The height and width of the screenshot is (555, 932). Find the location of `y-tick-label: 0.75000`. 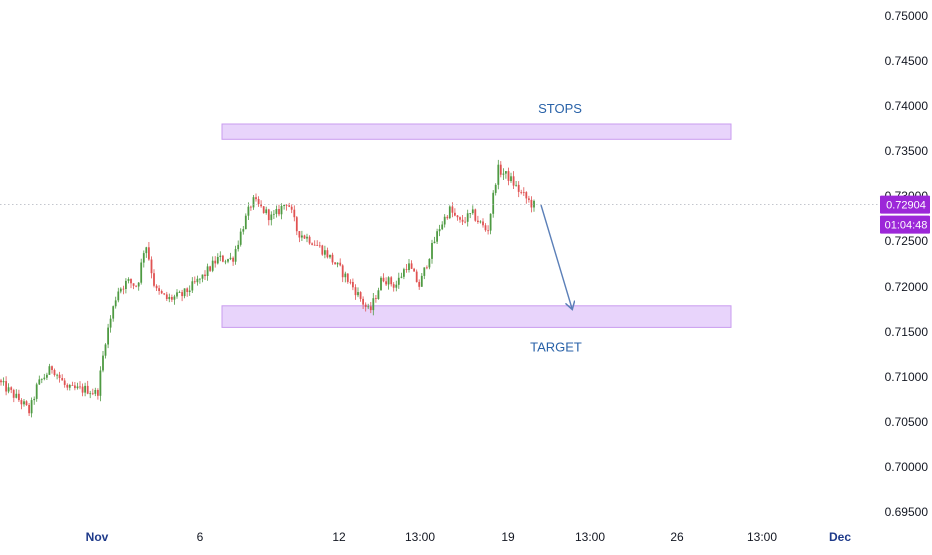

y-tick-label: 0.75000 is located at coordinates (907, 16).